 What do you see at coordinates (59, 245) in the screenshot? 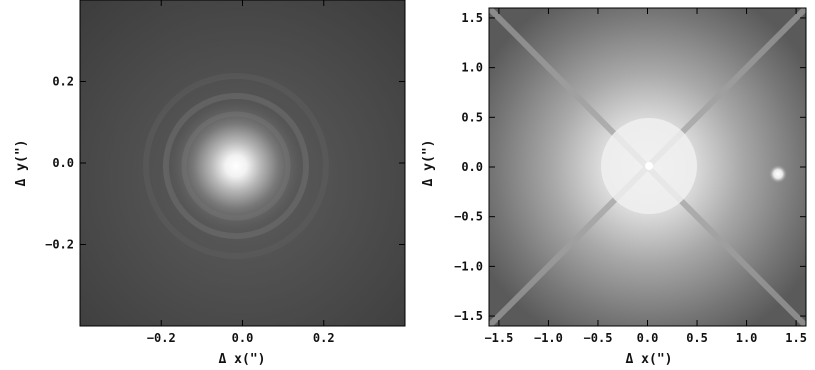
I see `y-tick-label: −0.2` at bounding box center [59, 245].